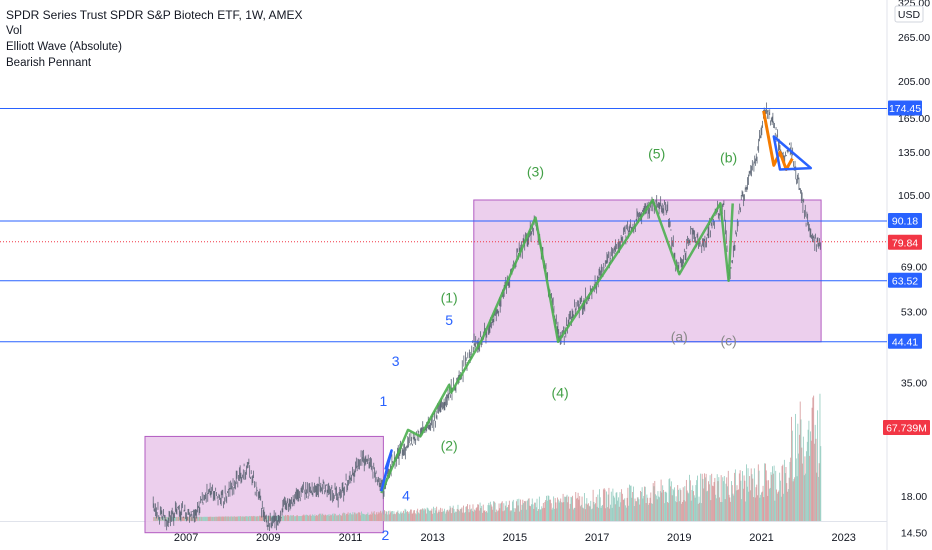  Describe the element at coordinates (914, 313) in the screenshot. I see `y-tick-label: 53.00` at that location.